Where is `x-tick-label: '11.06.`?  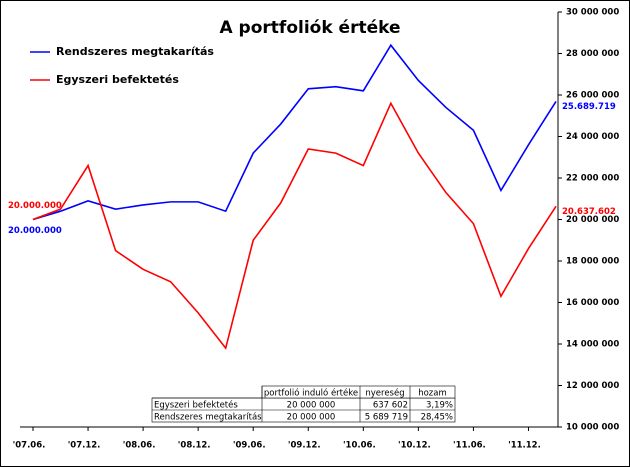 x-tick-label: '11.06. is located at coordinates (469, 446).